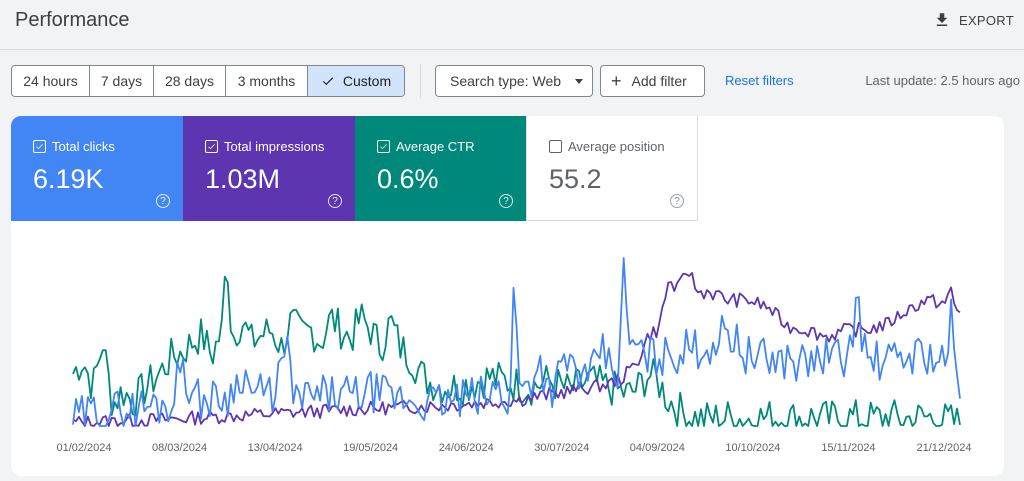 The height and width of the screenshot is (481, 1024). I want to click on last-update-text: Last update: 2.5 hours ago, so click(942, 80).